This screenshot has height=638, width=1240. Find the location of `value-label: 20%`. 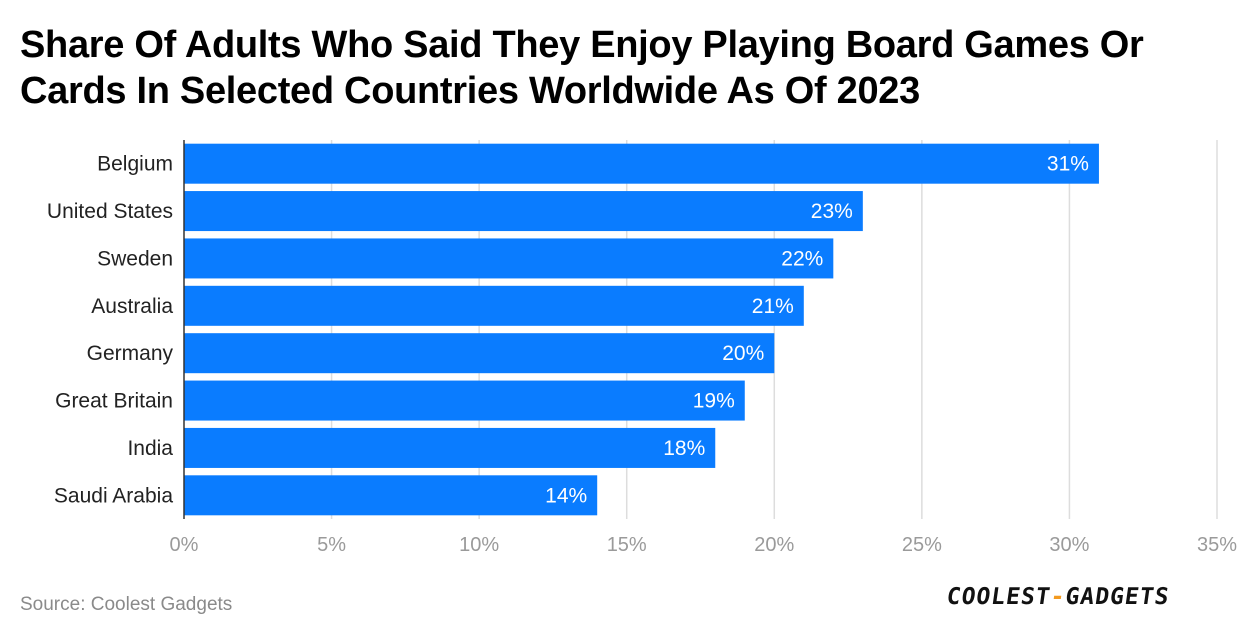

value-label: 20% is located at coordinates (743, 353).